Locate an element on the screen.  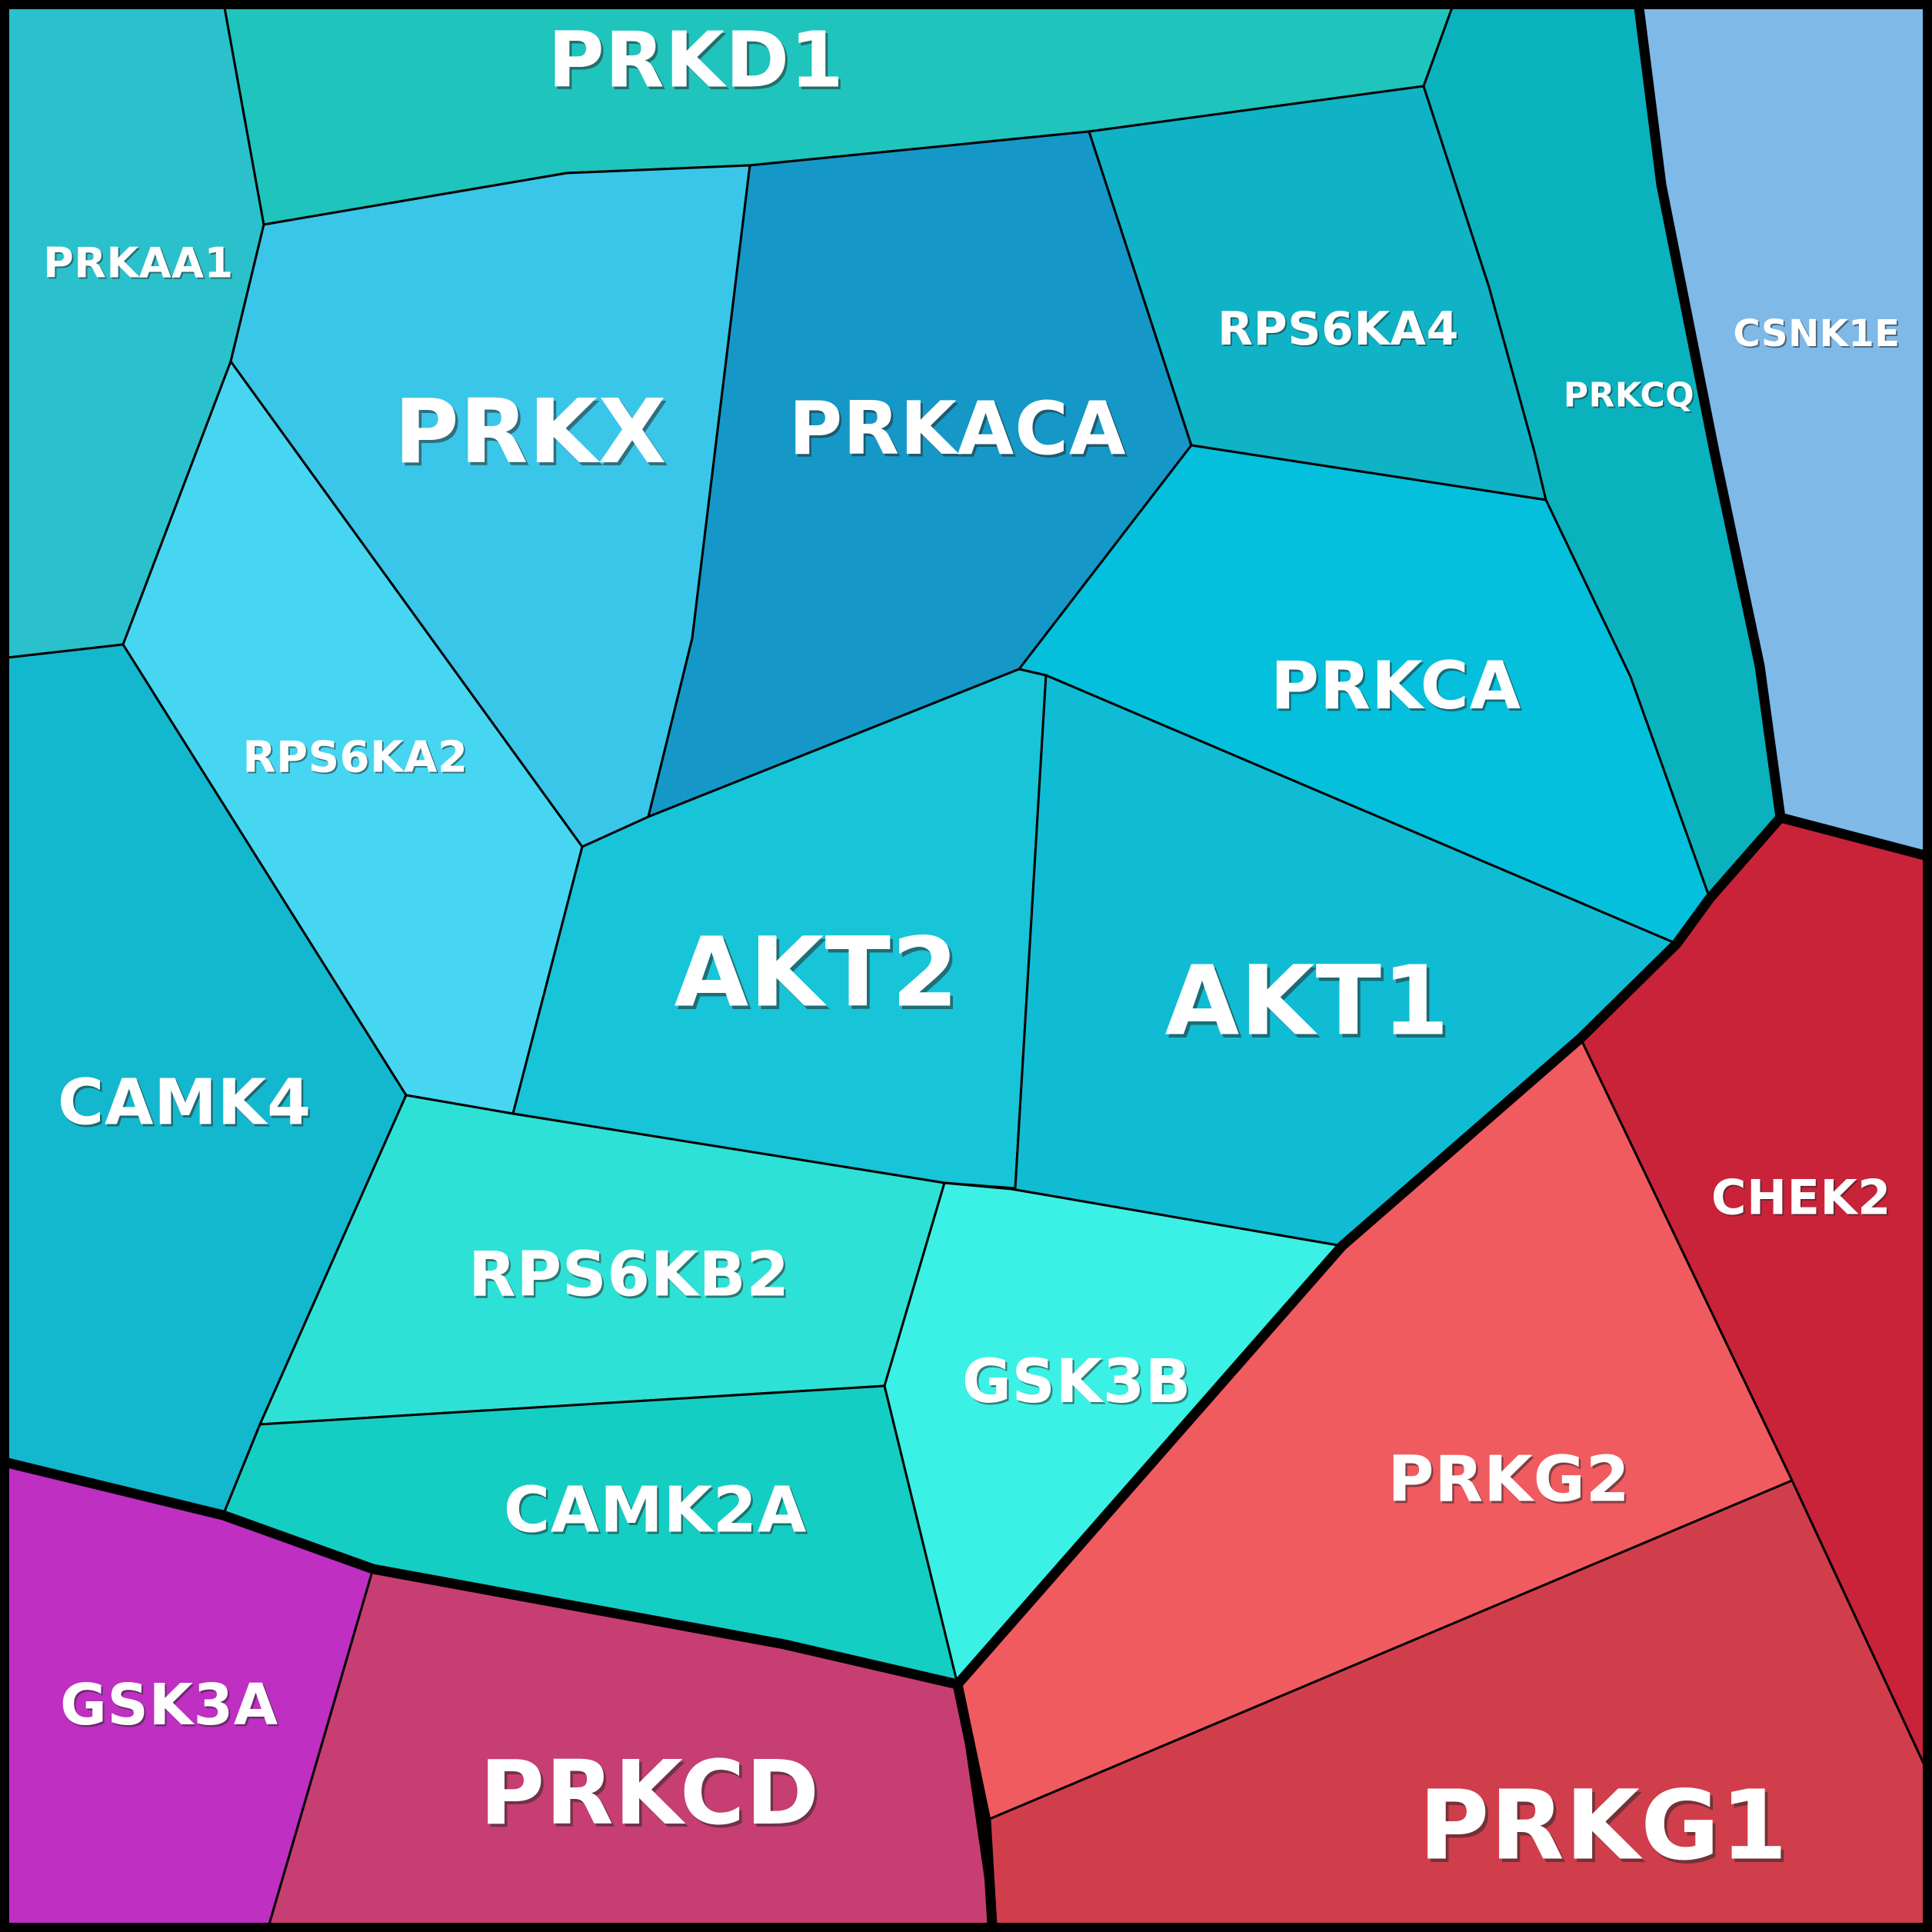
cell-label-camk4: CAMK4 is located at coordinates (184, 1103).